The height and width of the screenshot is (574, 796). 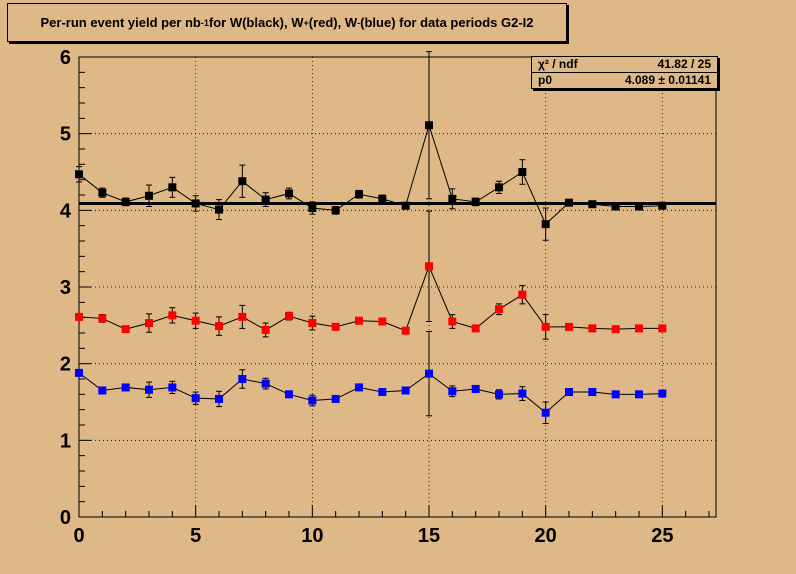 I want to click on stats-row-p0: p0 4.089 ± 0.01141, so click(x=624, y=80).